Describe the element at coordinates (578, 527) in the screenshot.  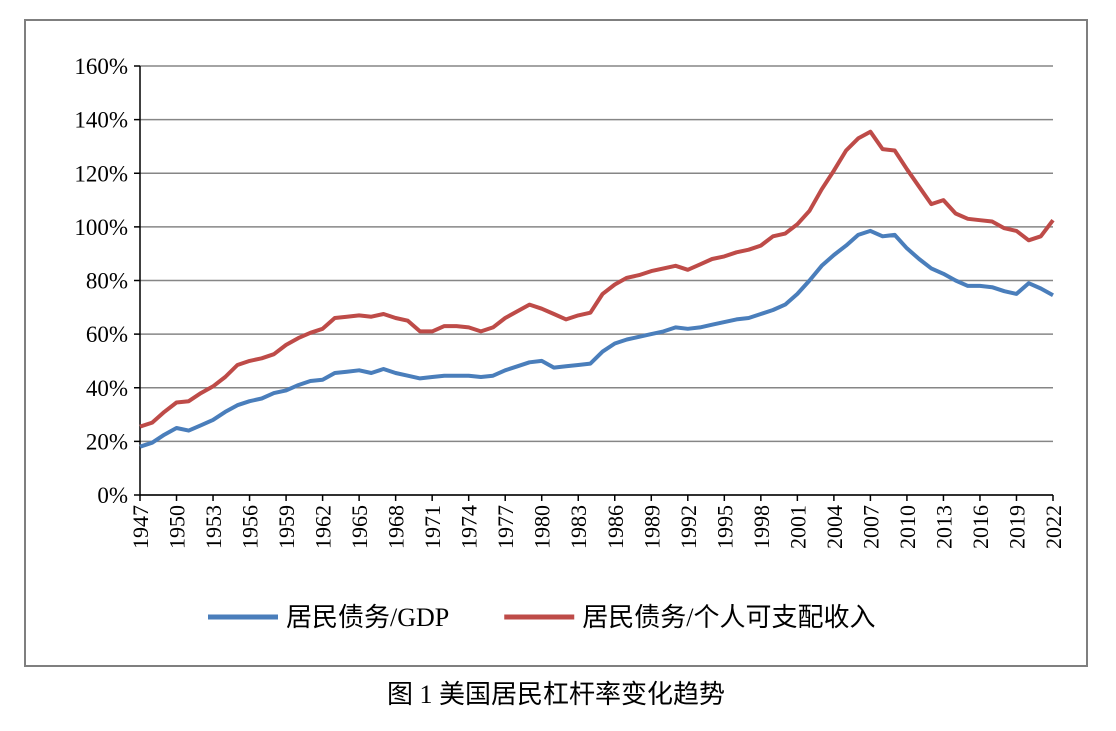
I see `x-tick-label: 1983` at that location.